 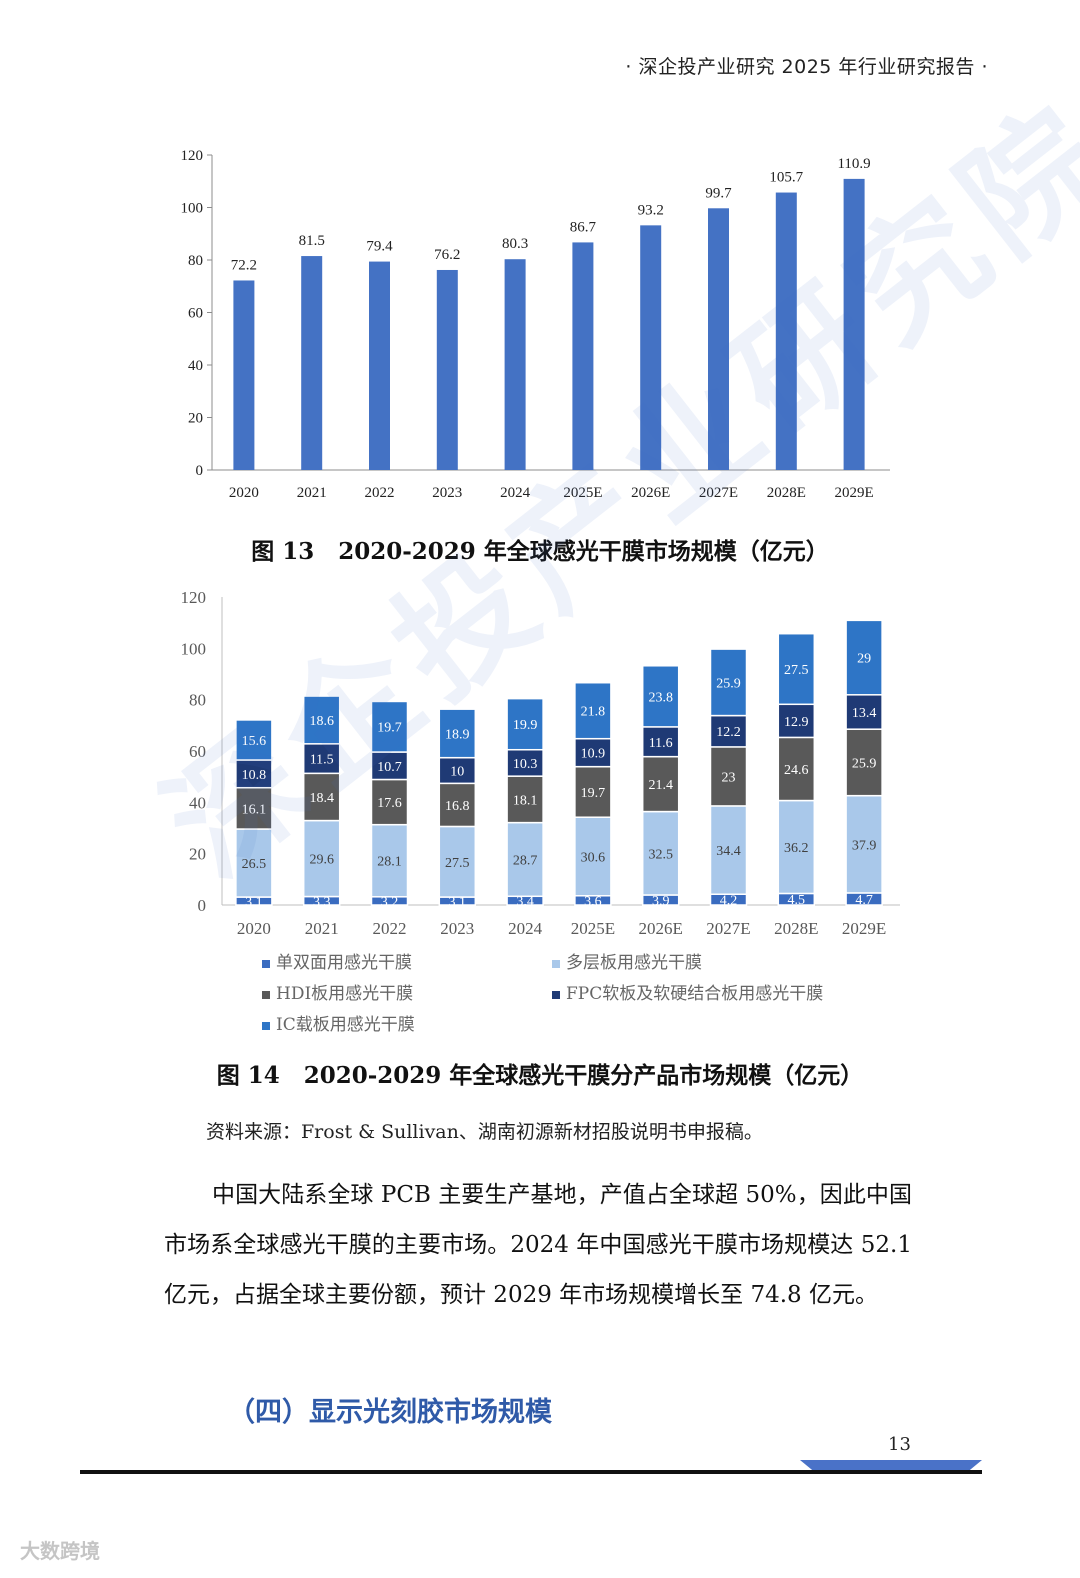 I want to click on segment-value-label: 17.6, so click(x=389, y=803).